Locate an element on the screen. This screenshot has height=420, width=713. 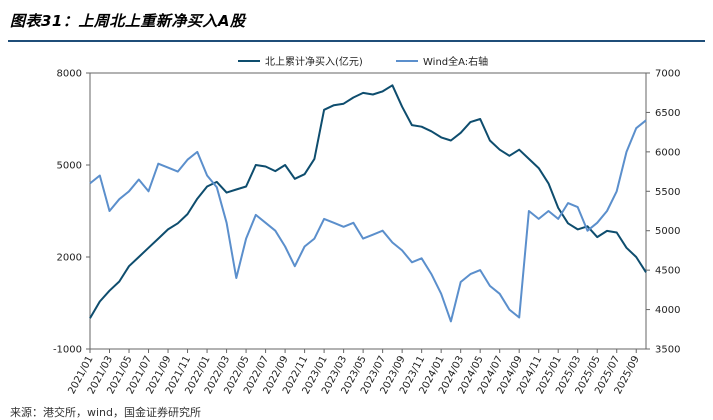
title-underline is located at coordinates (356, 41).